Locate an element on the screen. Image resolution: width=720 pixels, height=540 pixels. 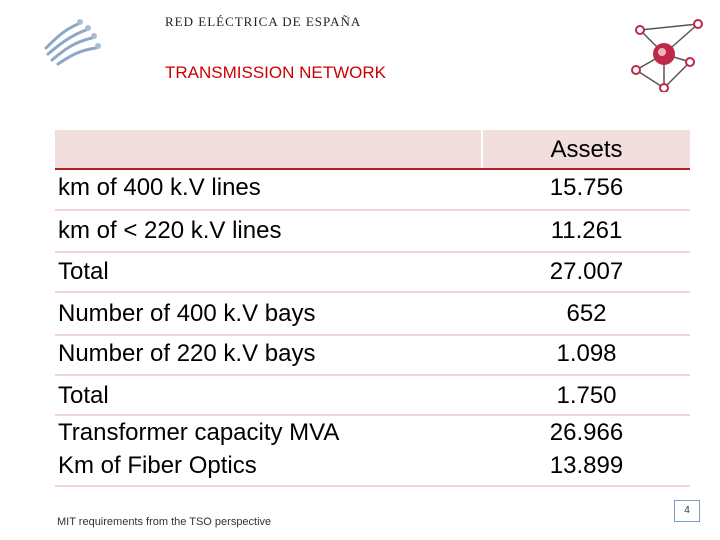
row-label: Transformer capacity MVA is located at coordinates (199, 432).